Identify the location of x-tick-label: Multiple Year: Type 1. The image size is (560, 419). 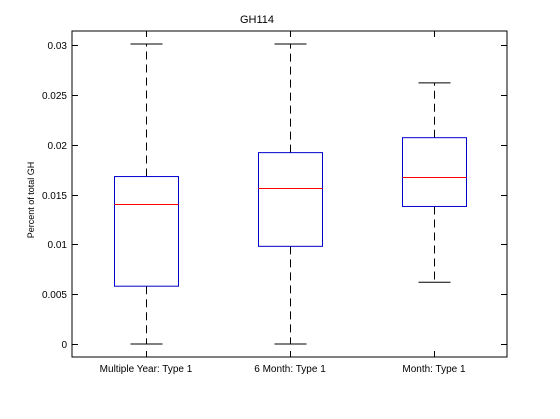
(146, 369).